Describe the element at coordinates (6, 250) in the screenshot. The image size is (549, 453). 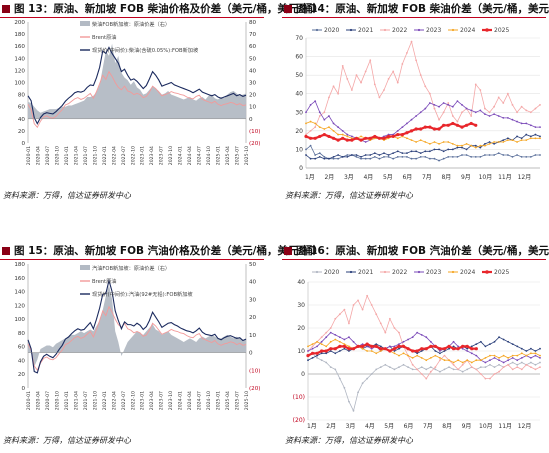
I see `caption-square-icon` at that location.